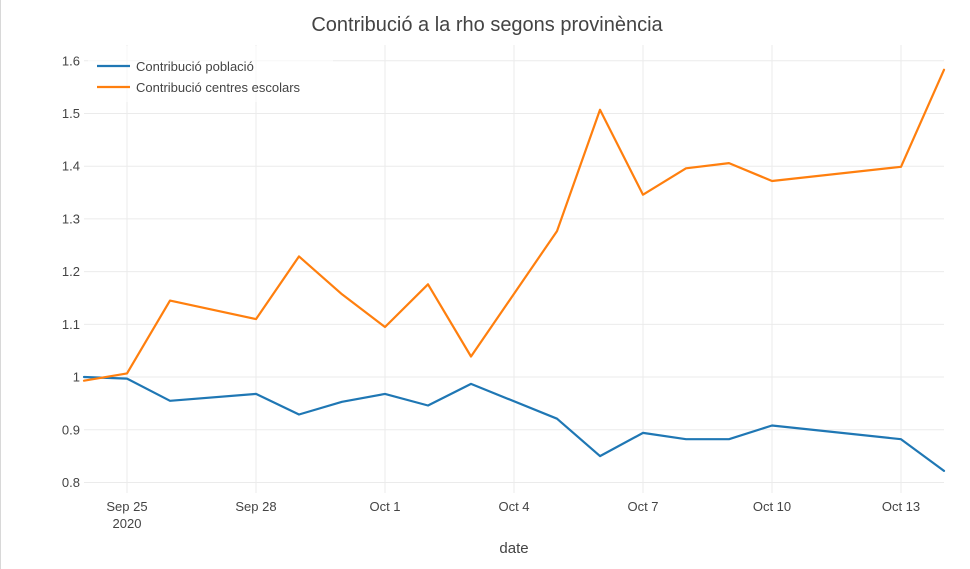  Describe the element at coordinates (71, 60) in the screenshot. I see `y-tick-label: 1.6` at that location.